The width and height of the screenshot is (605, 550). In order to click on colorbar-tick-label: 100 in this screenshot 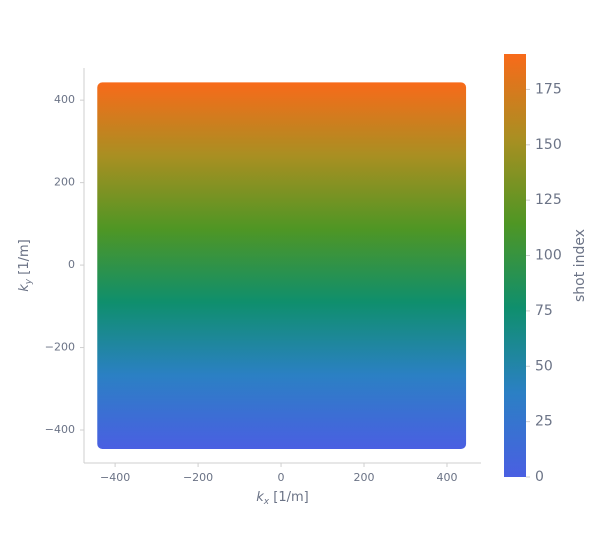, I will do `click(548, 256)`.